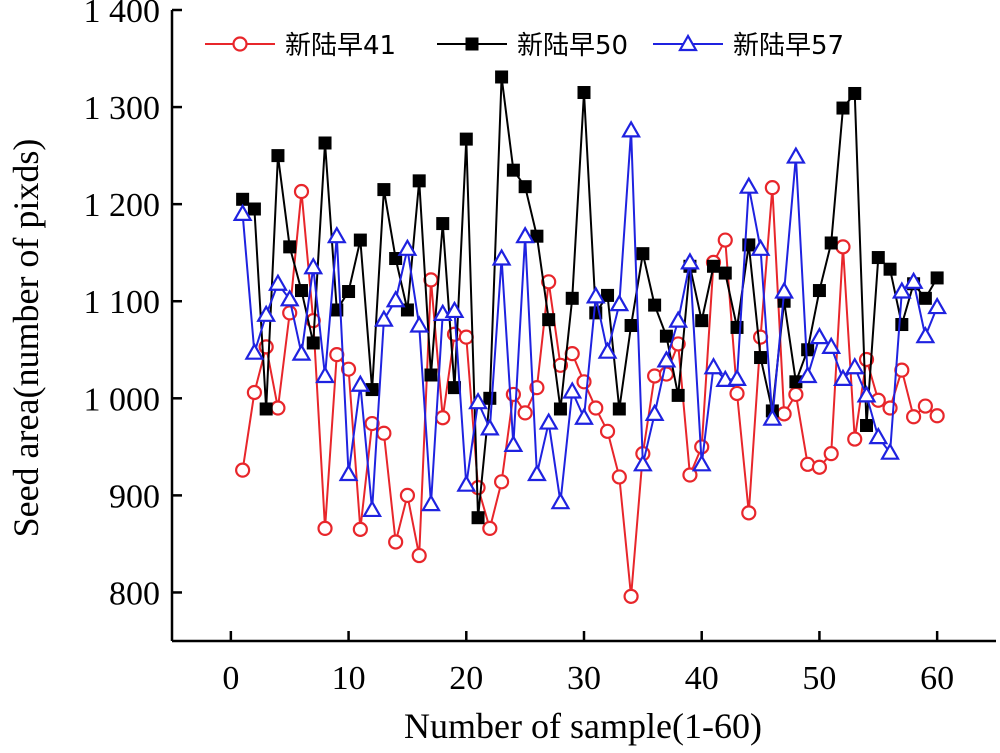  I want to click on legend-item: 新陆早57, so click(748, 46).